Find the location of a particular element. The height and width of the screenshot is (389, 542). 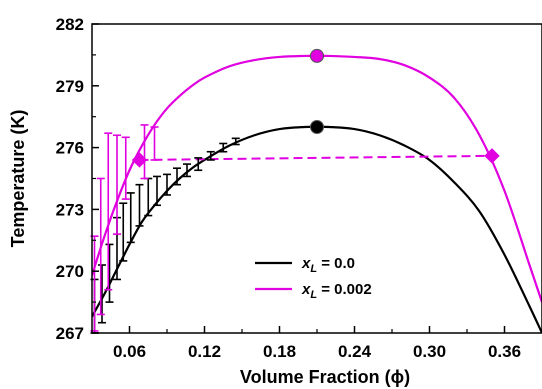

critical-point-black is located at coordinates (317, 127).